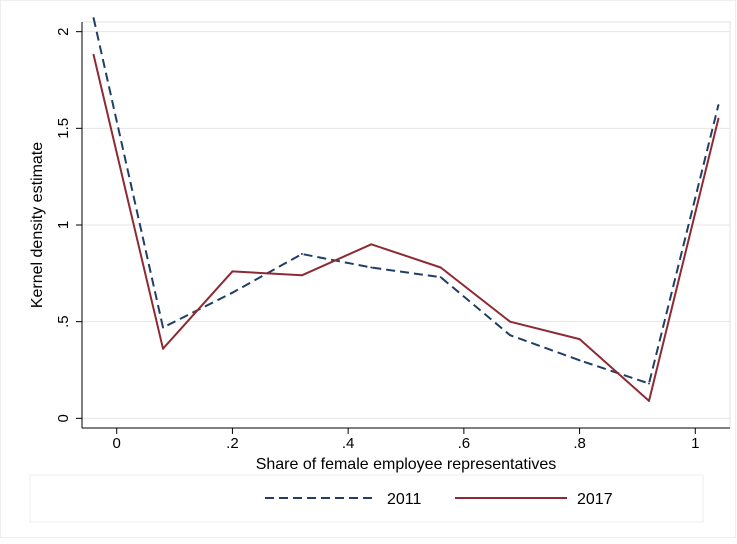 Image resolution: width=737 pixels, height=544 pixels. Describe the element at coordinates (63, 321) in the screenshot. I see `y-tick-label: .5` at that location.